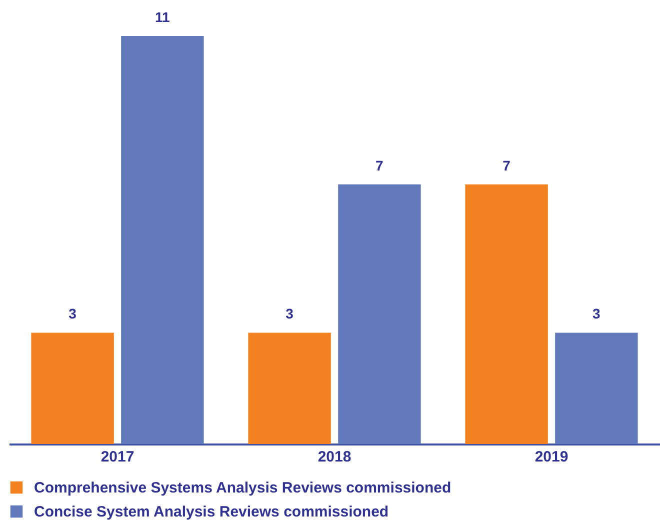  Describe the element at coordinates (335, 457) in the screenshot. I see `x-tick-label: 2018` at that location.